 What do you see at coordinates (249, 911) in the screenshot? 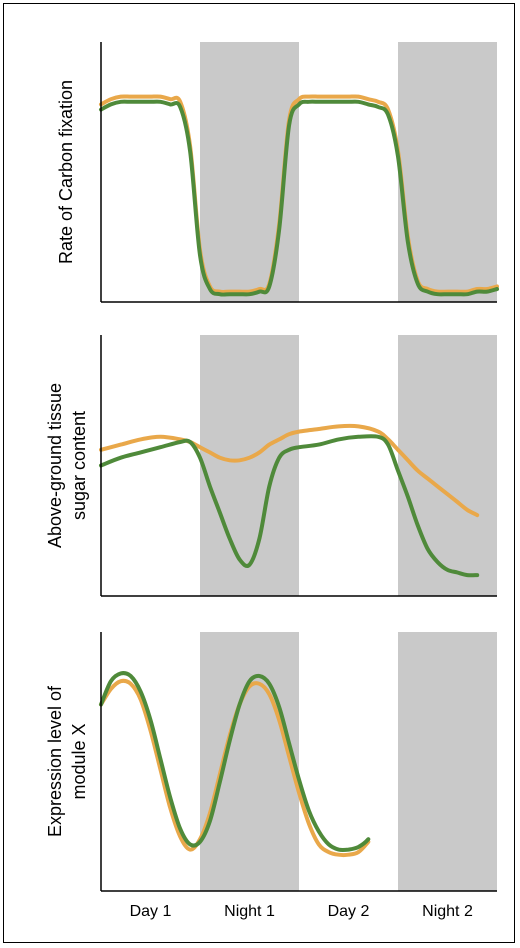
I see `x-tick-label: Night 1` at bounding box center [249, 911].